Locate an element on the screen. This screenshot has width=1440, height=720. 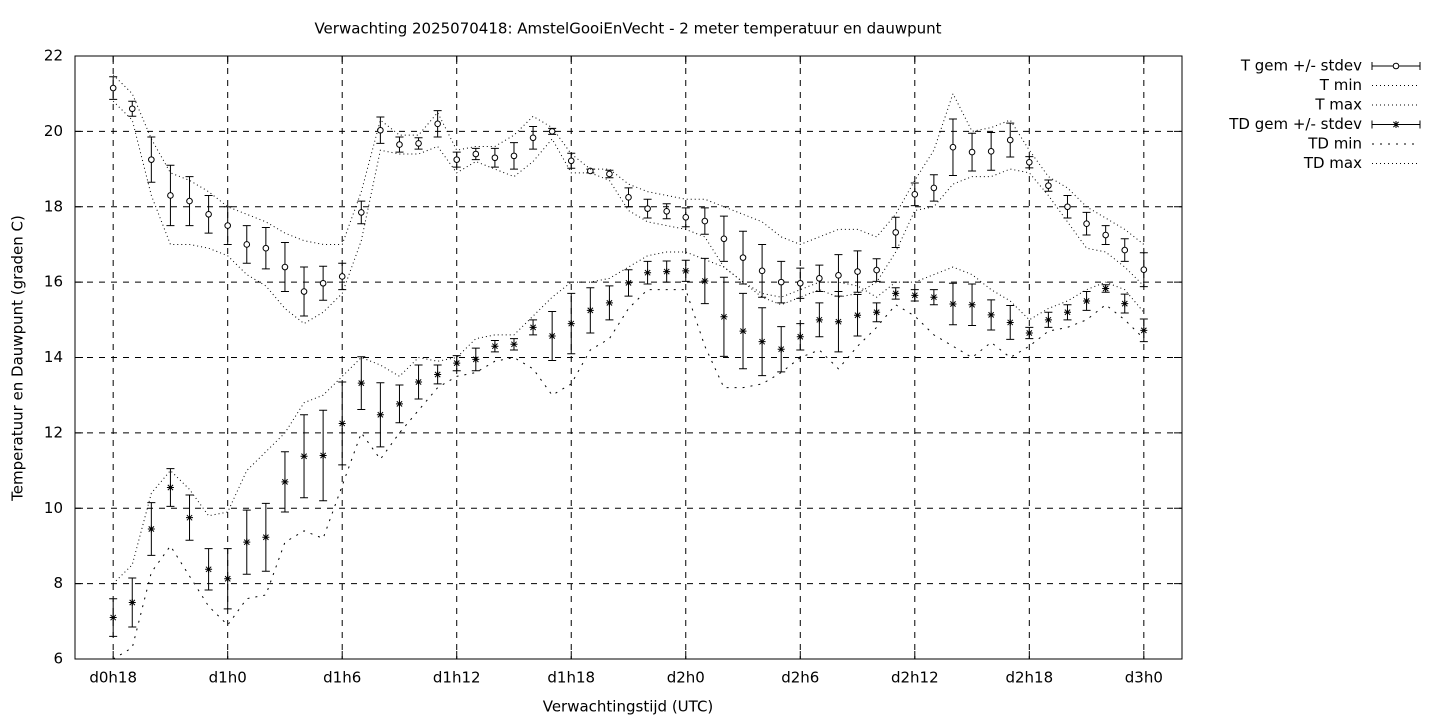
y-tick-label: 22 is located at coordinates (53, 56).